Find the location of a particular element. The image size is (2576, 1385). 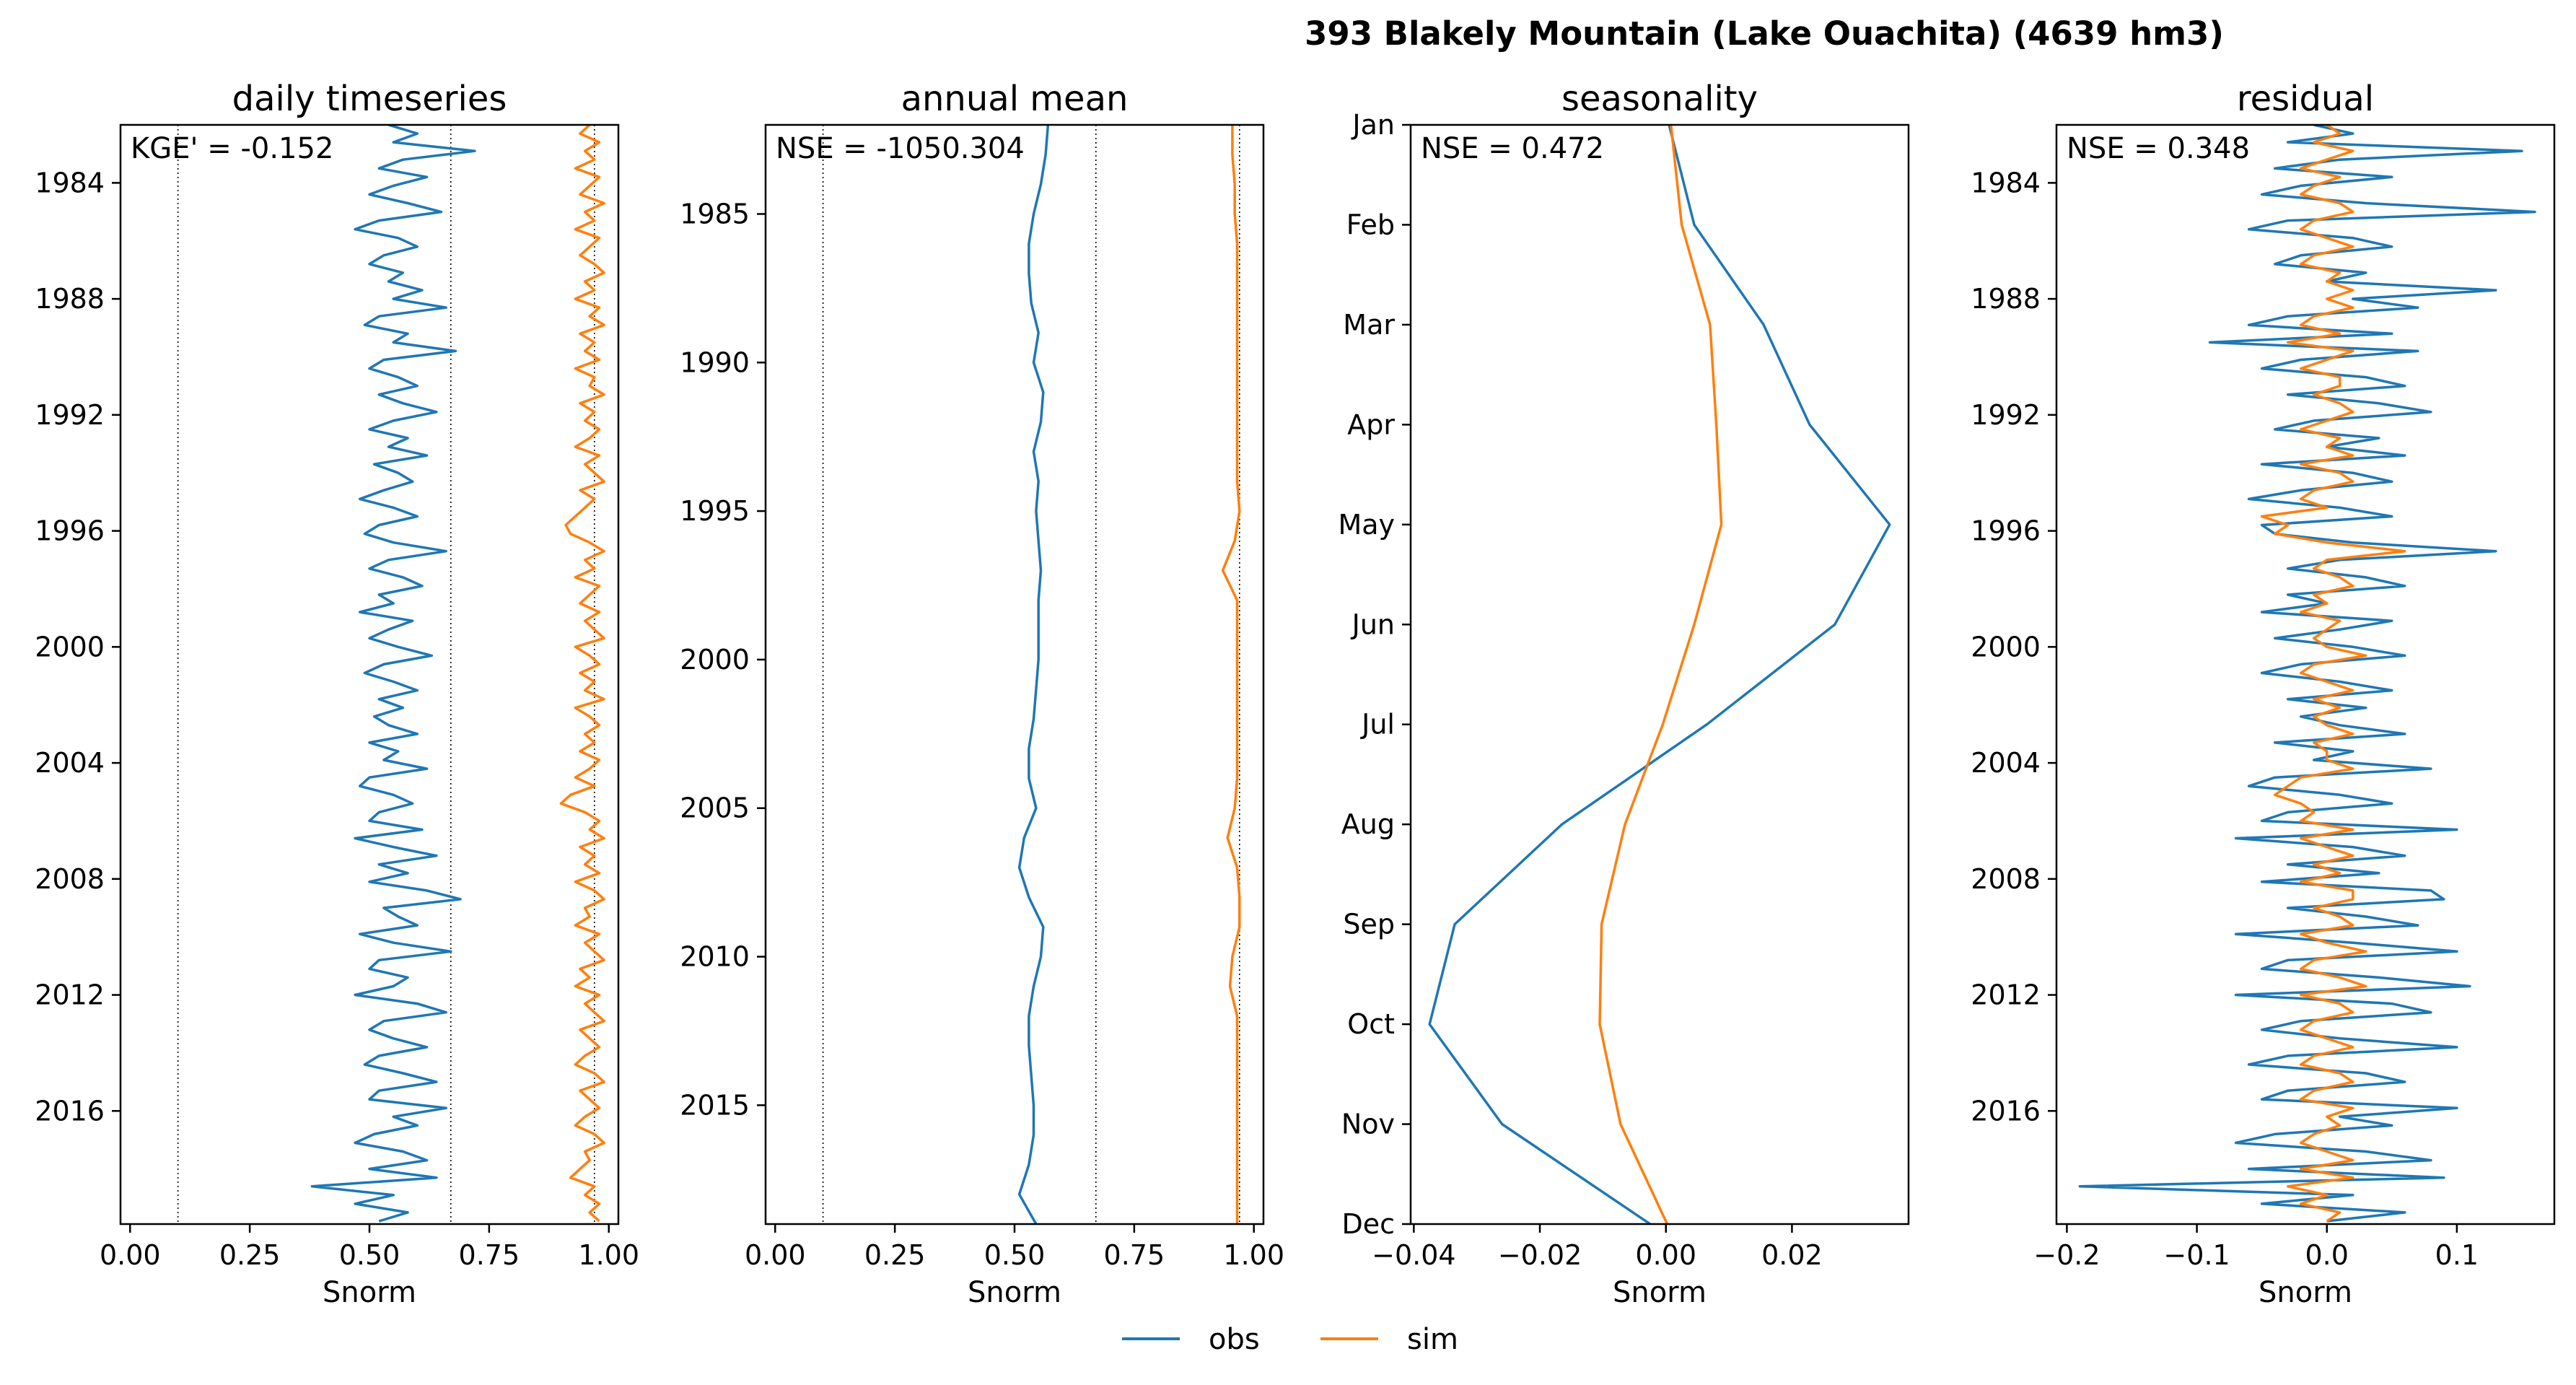

y-tick-label: Mar is located at coordinates (1369, 325).